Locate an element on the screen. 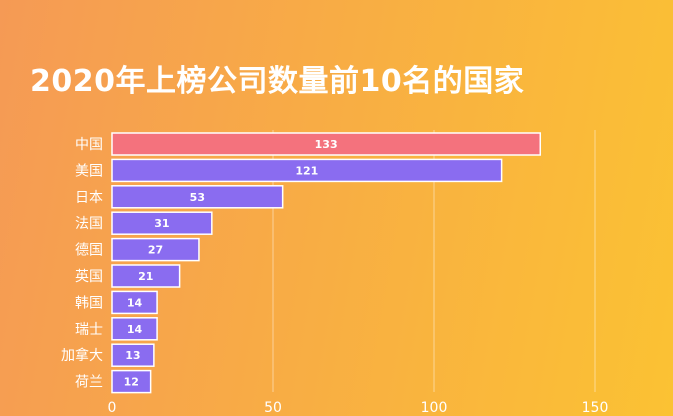 Image resolution: width=673 pixels, height=416 pixels. x-tick-label: 100 is located at coordinates (434, 408).